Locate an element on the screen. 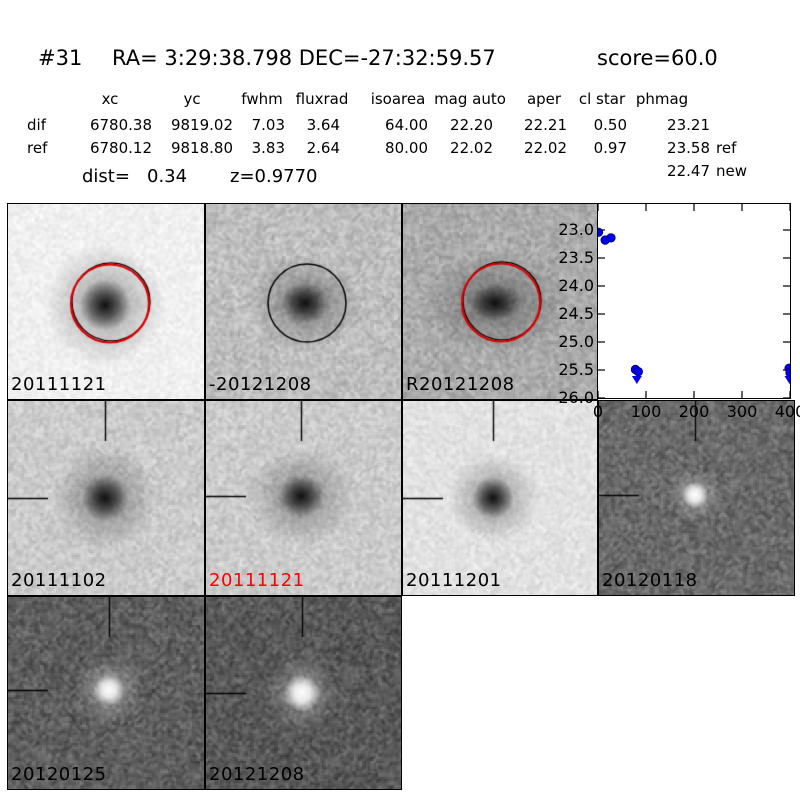 This screenshot has height=800, width=800. value-cell: 23.21 is located at coordinates (688, 125).